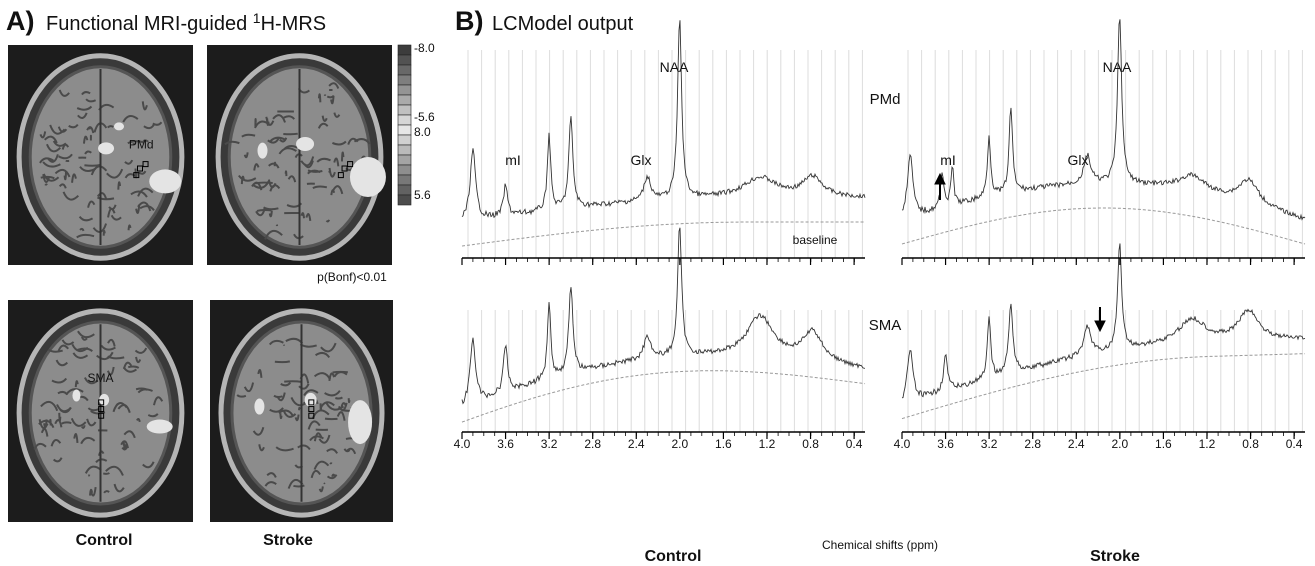 This screenshot has width=1315, height=566. I want to click on title-sup: 1, so click(257, 18).